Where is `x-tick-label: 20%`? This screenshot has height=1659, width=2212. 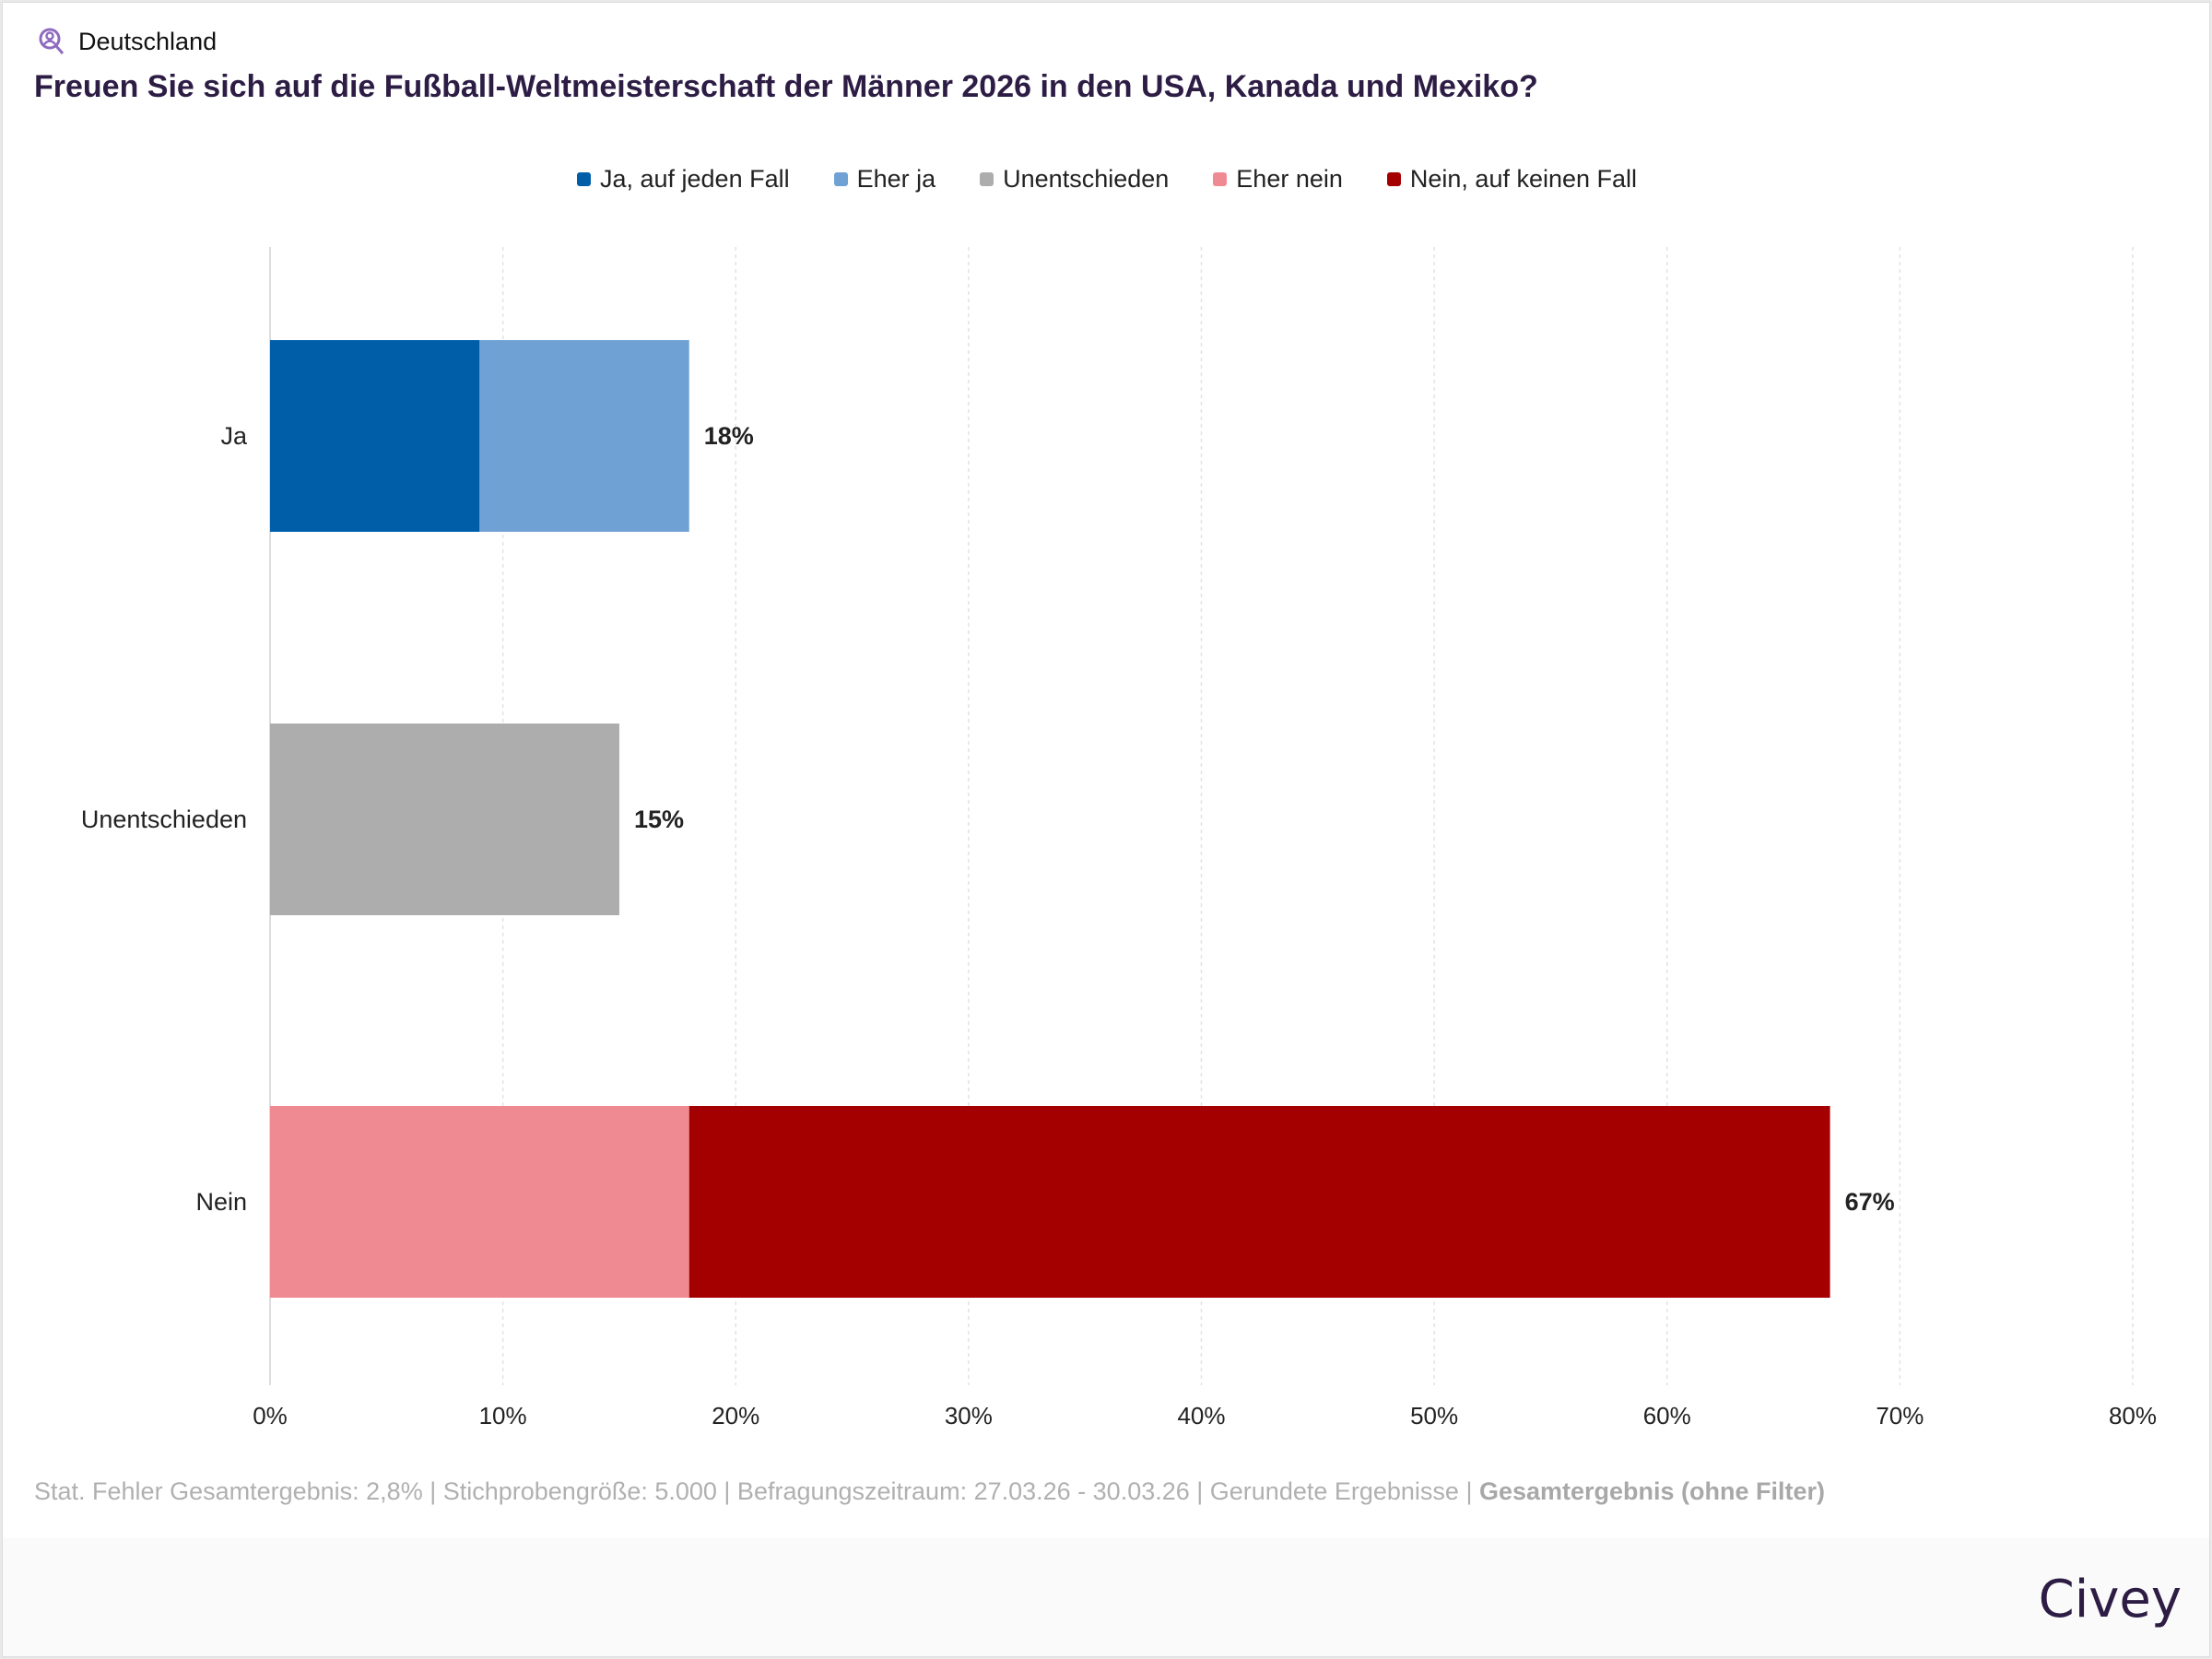
x-tick-label: 20% is located at coordinates (735, 1416).